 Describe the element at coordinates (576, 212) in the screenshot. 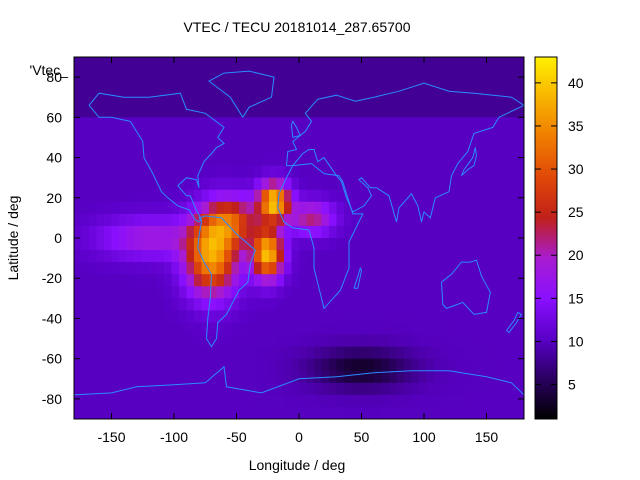

I see `colorbar-tick-label: 25` at that location.